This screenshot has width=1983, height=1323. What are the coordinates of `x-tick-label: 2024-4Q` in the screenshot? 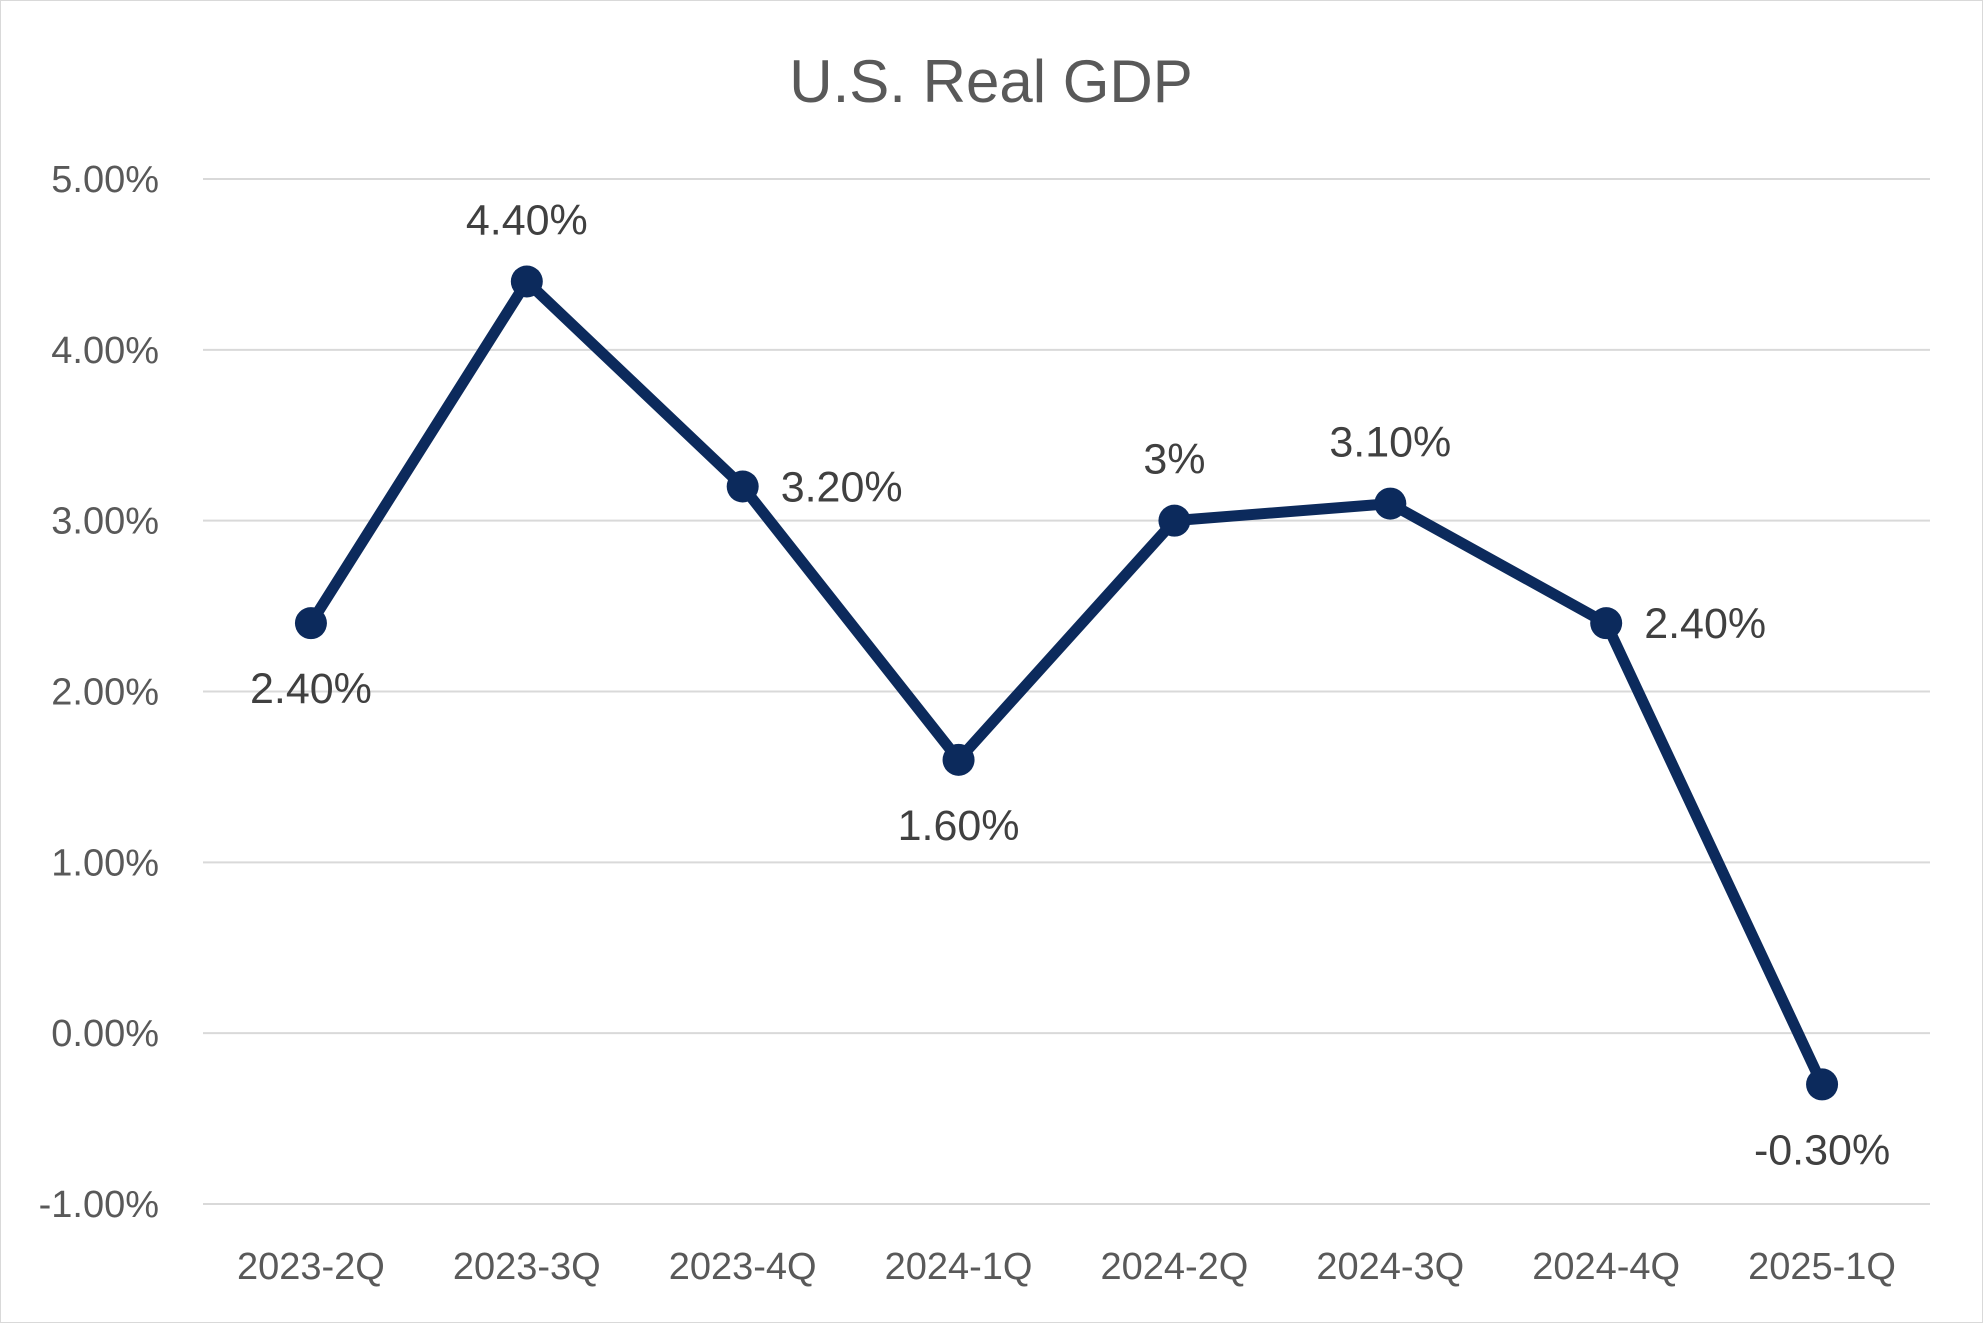 It's located at (1606, 1267).